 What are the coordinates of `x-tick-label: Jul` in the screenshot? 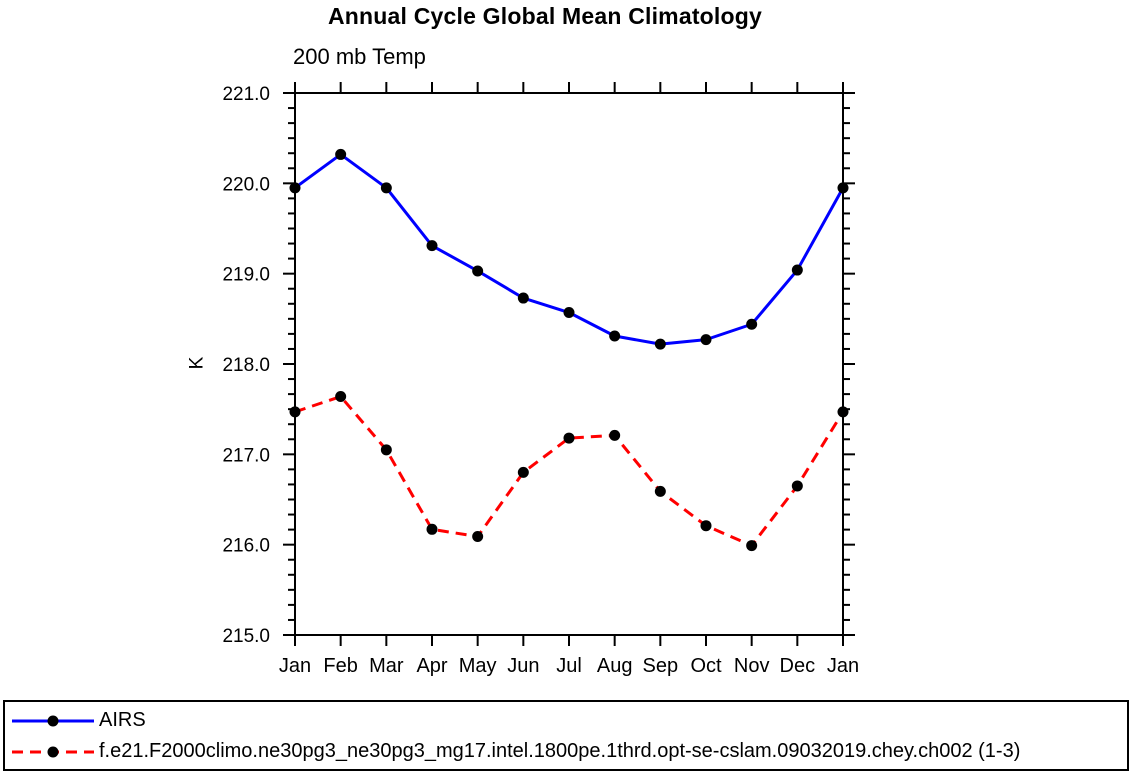 It's located at (569, 666).